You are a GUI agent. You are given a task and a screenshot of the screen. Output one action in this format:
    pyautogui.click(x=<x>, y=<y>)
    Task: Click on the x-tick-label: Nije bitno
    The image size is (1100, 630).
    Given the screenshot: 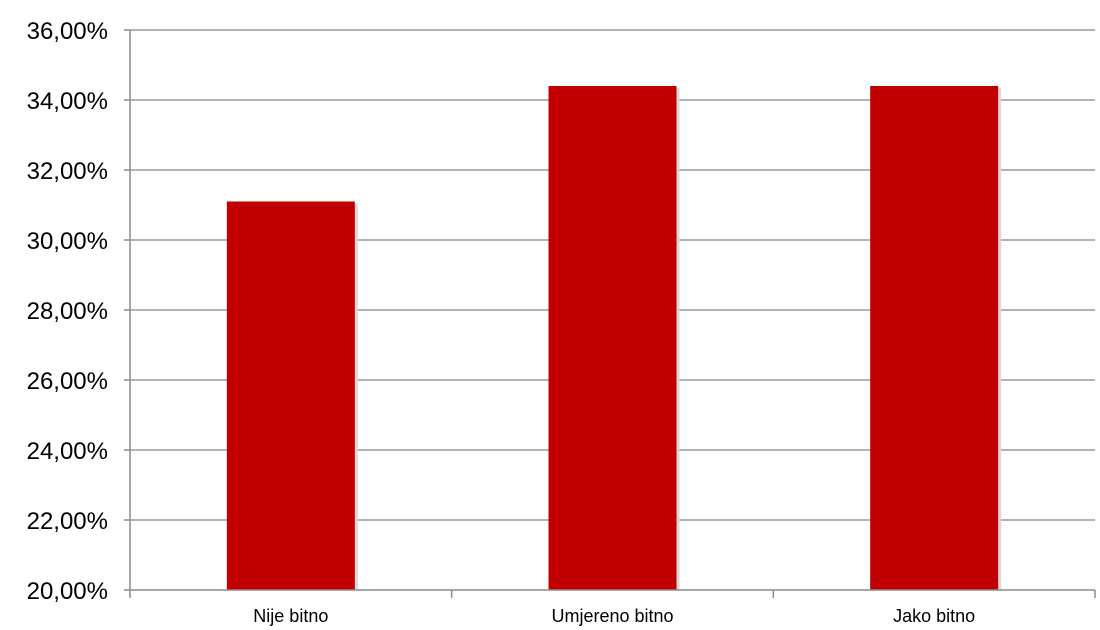 What is the action you would take?
    pyautogui.click(x=290, y=616)
    